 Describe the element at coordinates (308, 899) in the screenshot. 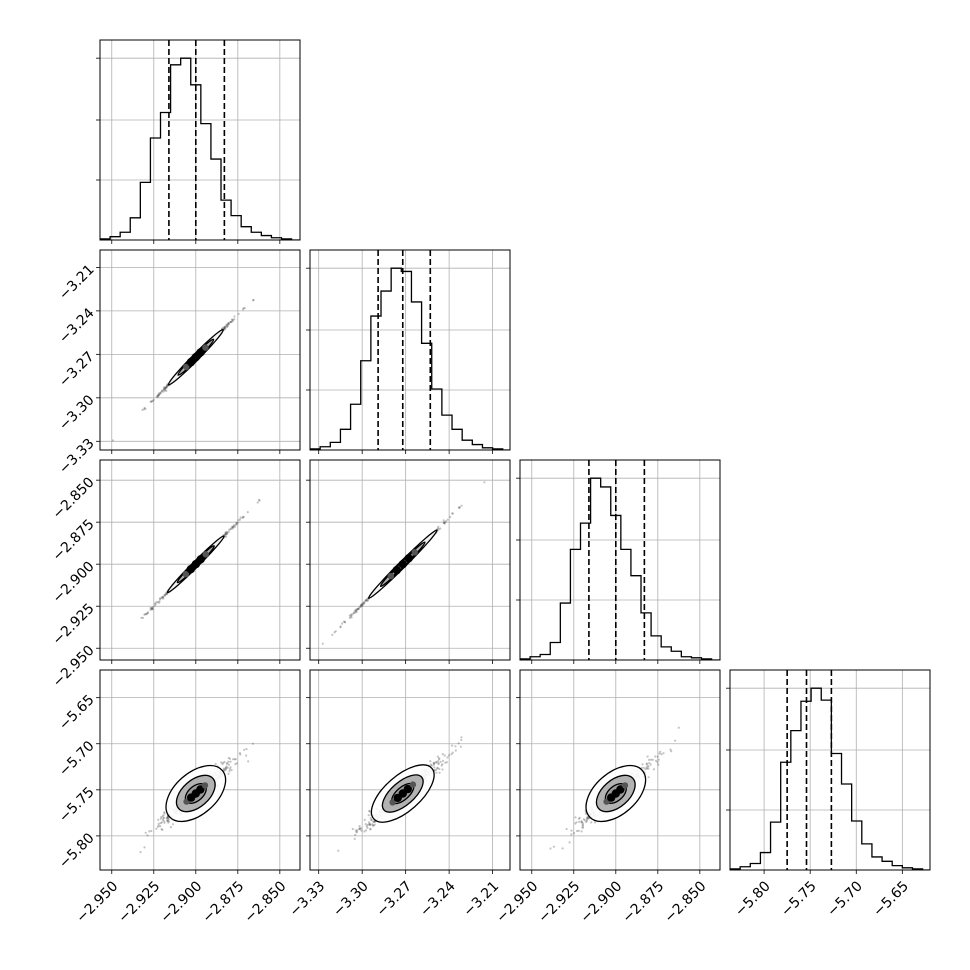

I see `tick-label-x: −3.33` at that location.